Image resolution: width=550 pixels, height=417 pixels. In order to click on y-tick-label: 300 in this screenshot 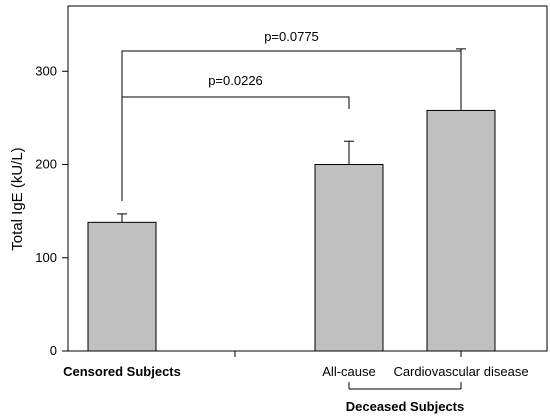, I will do `click(46, 70)`.